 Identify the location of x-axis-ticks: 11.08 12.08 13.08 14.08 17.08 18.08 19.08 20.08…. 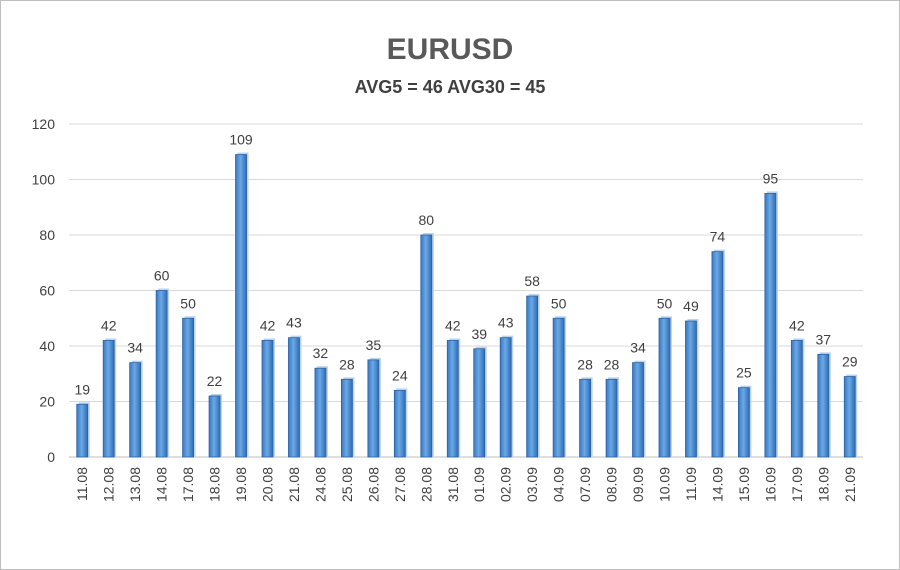
(466, 484).